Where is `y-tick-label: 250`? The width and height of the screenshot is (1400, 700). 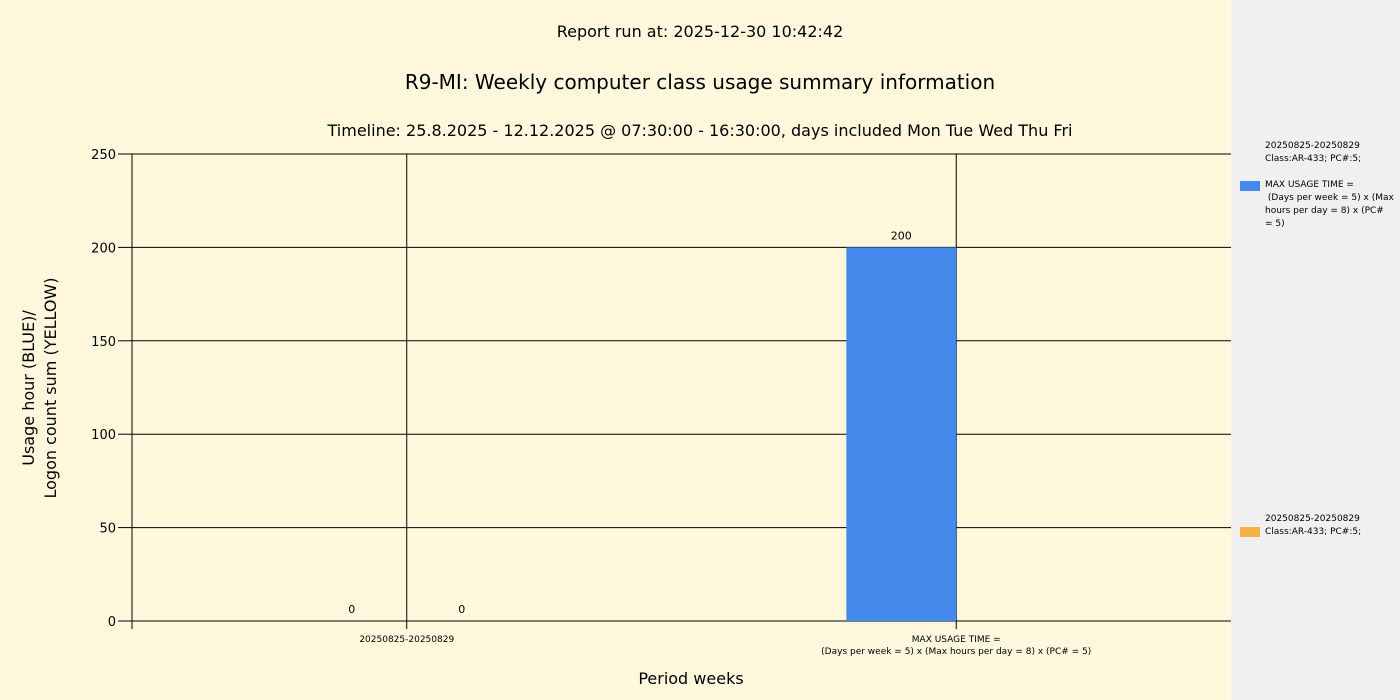 y-tick-label: 250 is located at coordinates (103, 155).